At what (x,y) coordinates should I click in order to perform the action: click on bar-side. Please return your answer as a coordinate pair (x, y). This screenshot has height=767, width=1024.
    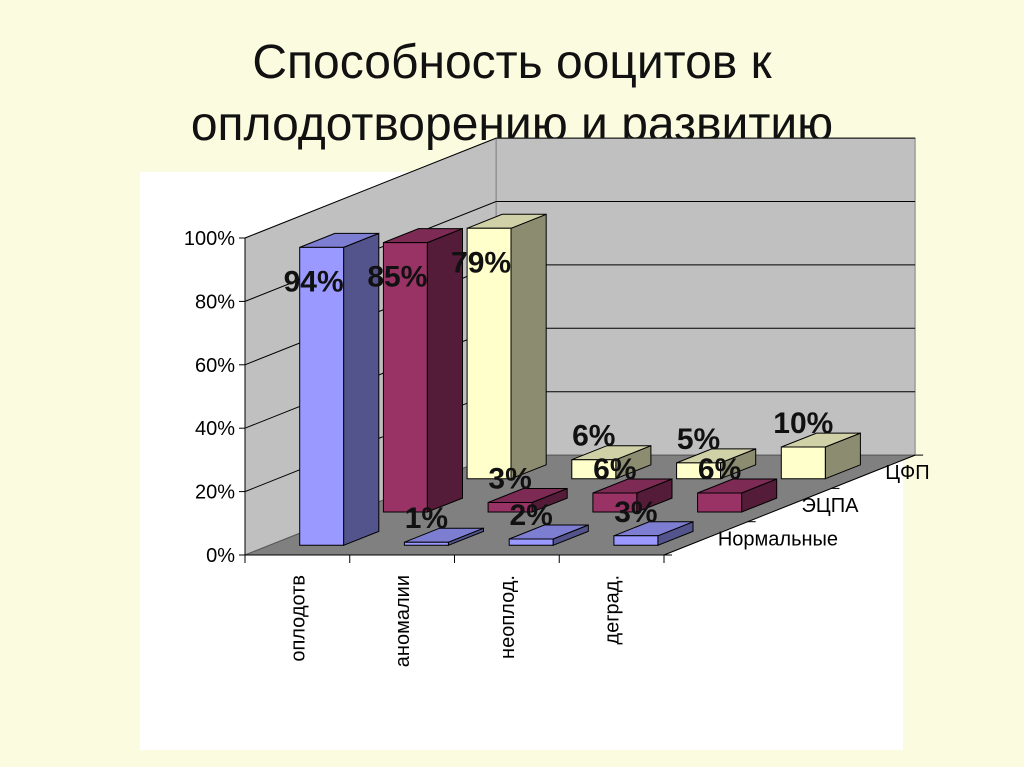
    Looking at the image, I should click on (528, 346).